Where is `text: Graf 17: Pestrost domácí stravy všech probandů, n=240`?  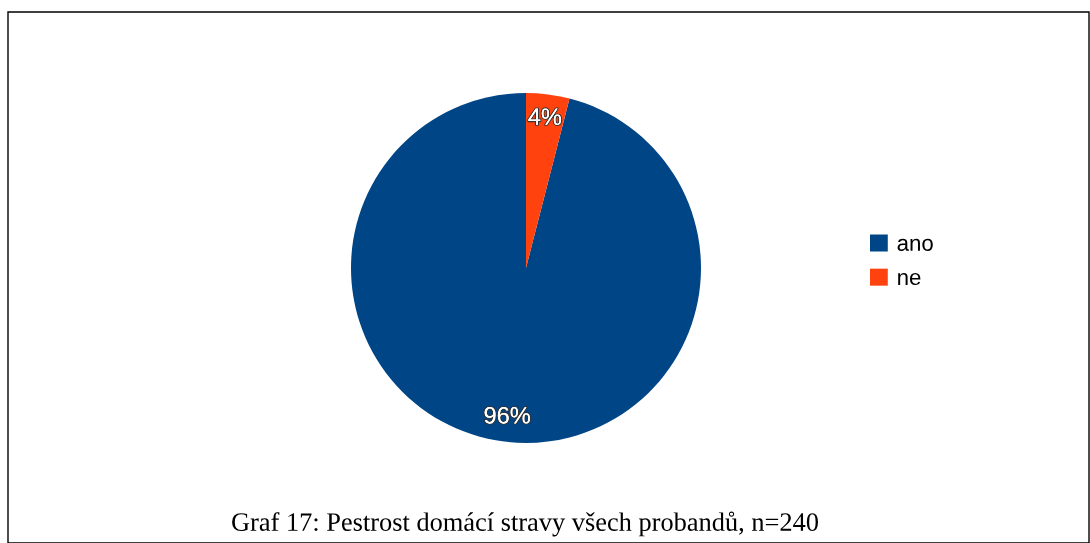 text: Graf 17: Pestrost domácí stravy všech probandů, n=240 is located at coordinates (525, 524).